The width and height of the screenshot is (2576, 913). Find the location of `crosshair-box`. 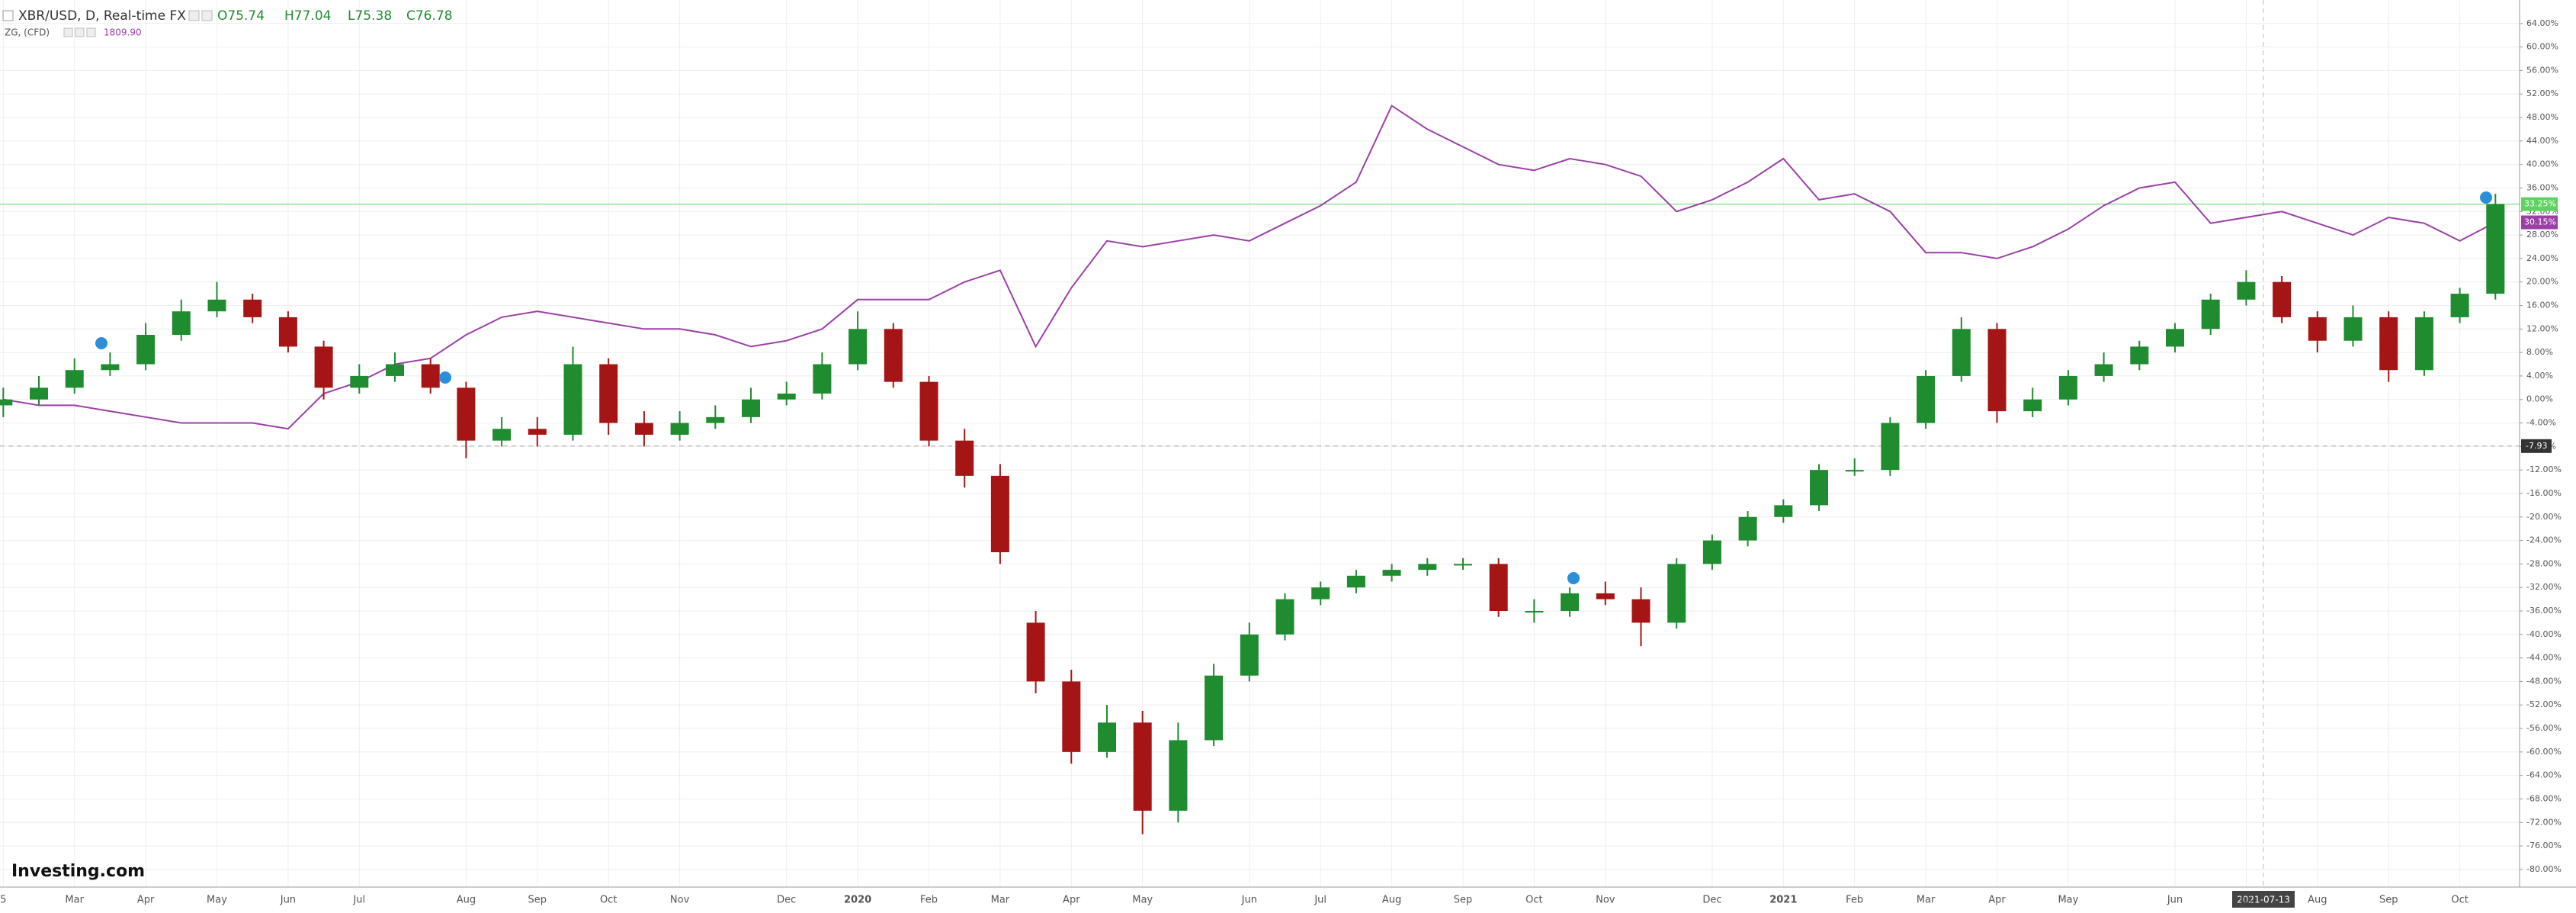

crosshair-box is located at coordinates (2263, 899).